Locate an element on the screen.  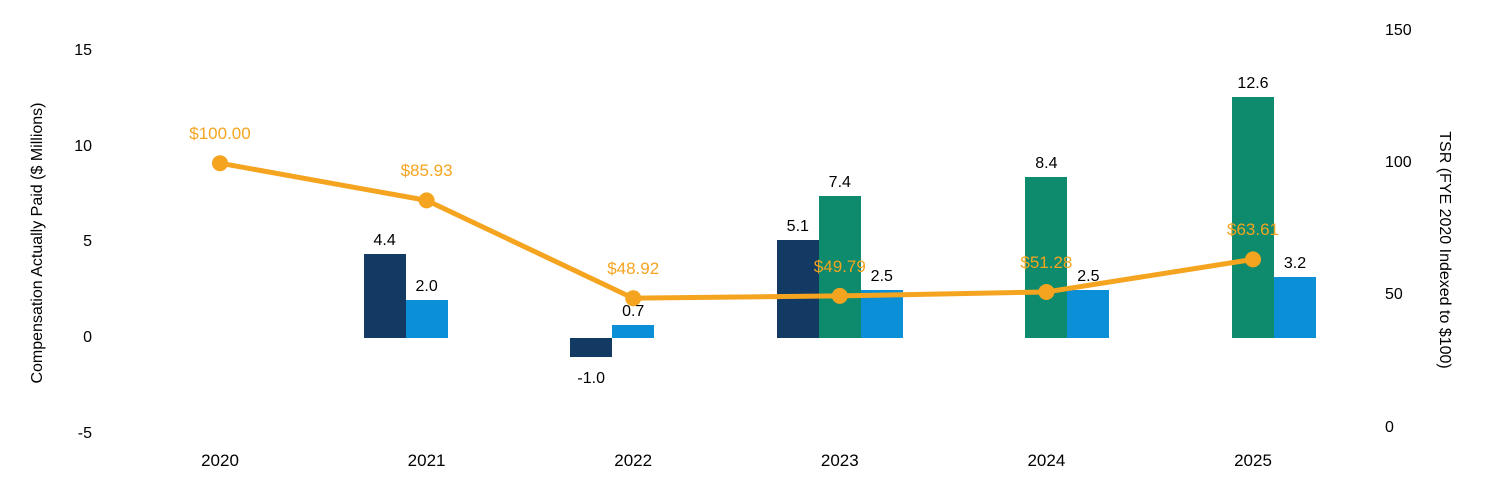
year-label-2020: 2020 is located at coordinates (220, 460).